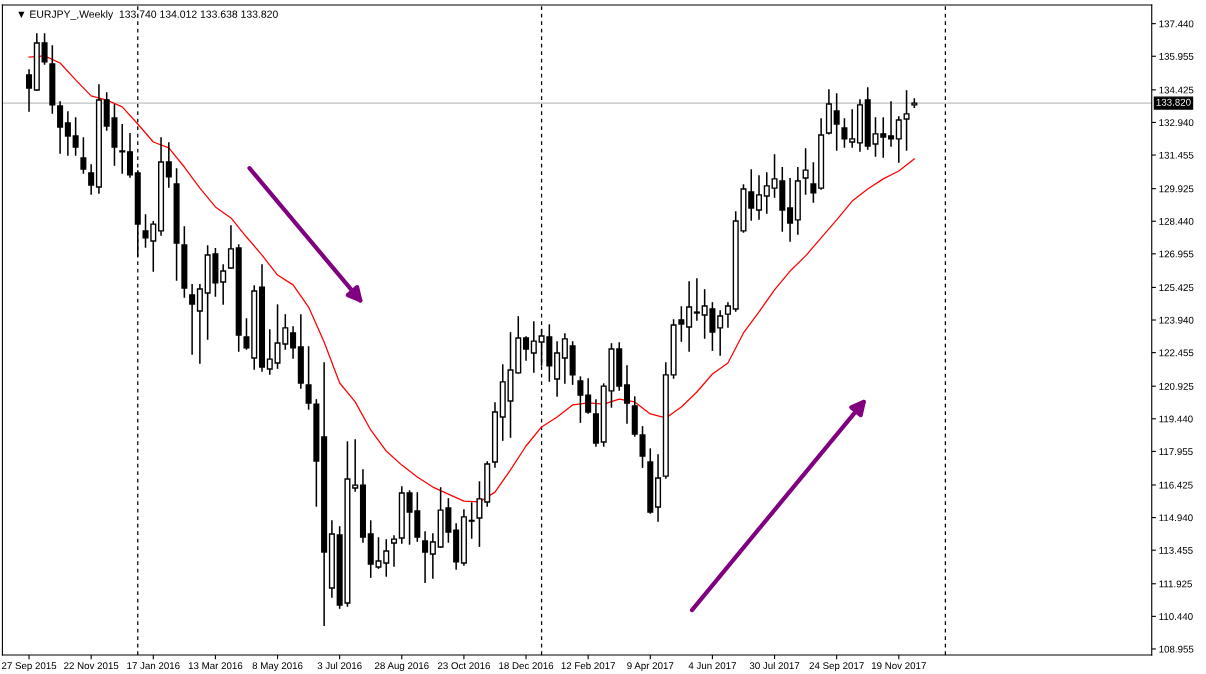 Image resolution: width=1206 pixels, height=674 pixels. What do you see at coordinates (712, 666) in the screenshot?
I see `x-tick-label: 4 Jun 2017` at bounding box center [712, 666].